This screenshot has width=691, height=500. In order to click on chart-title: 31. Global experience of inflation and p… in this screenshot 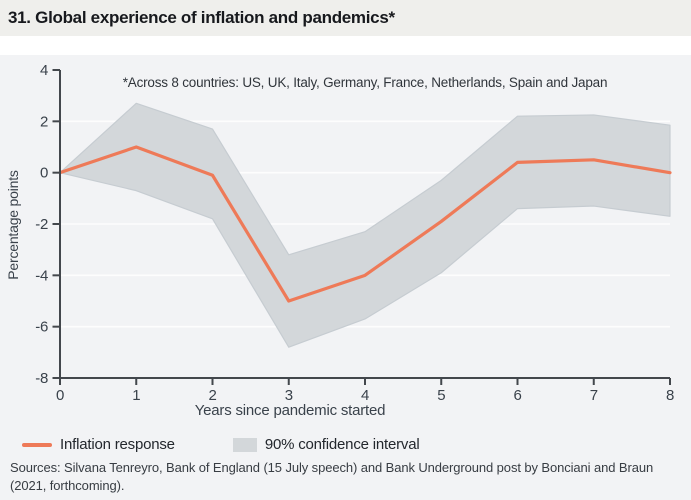, I will do `click(345, 18)`.